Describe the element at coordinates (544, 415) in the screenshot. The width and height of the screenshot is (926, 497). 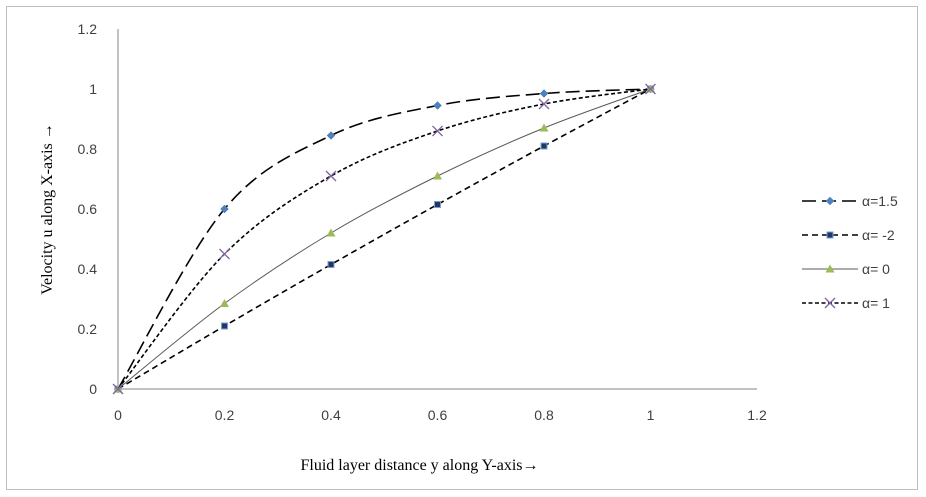
I see `x-tick-label: 0.8` at that location.